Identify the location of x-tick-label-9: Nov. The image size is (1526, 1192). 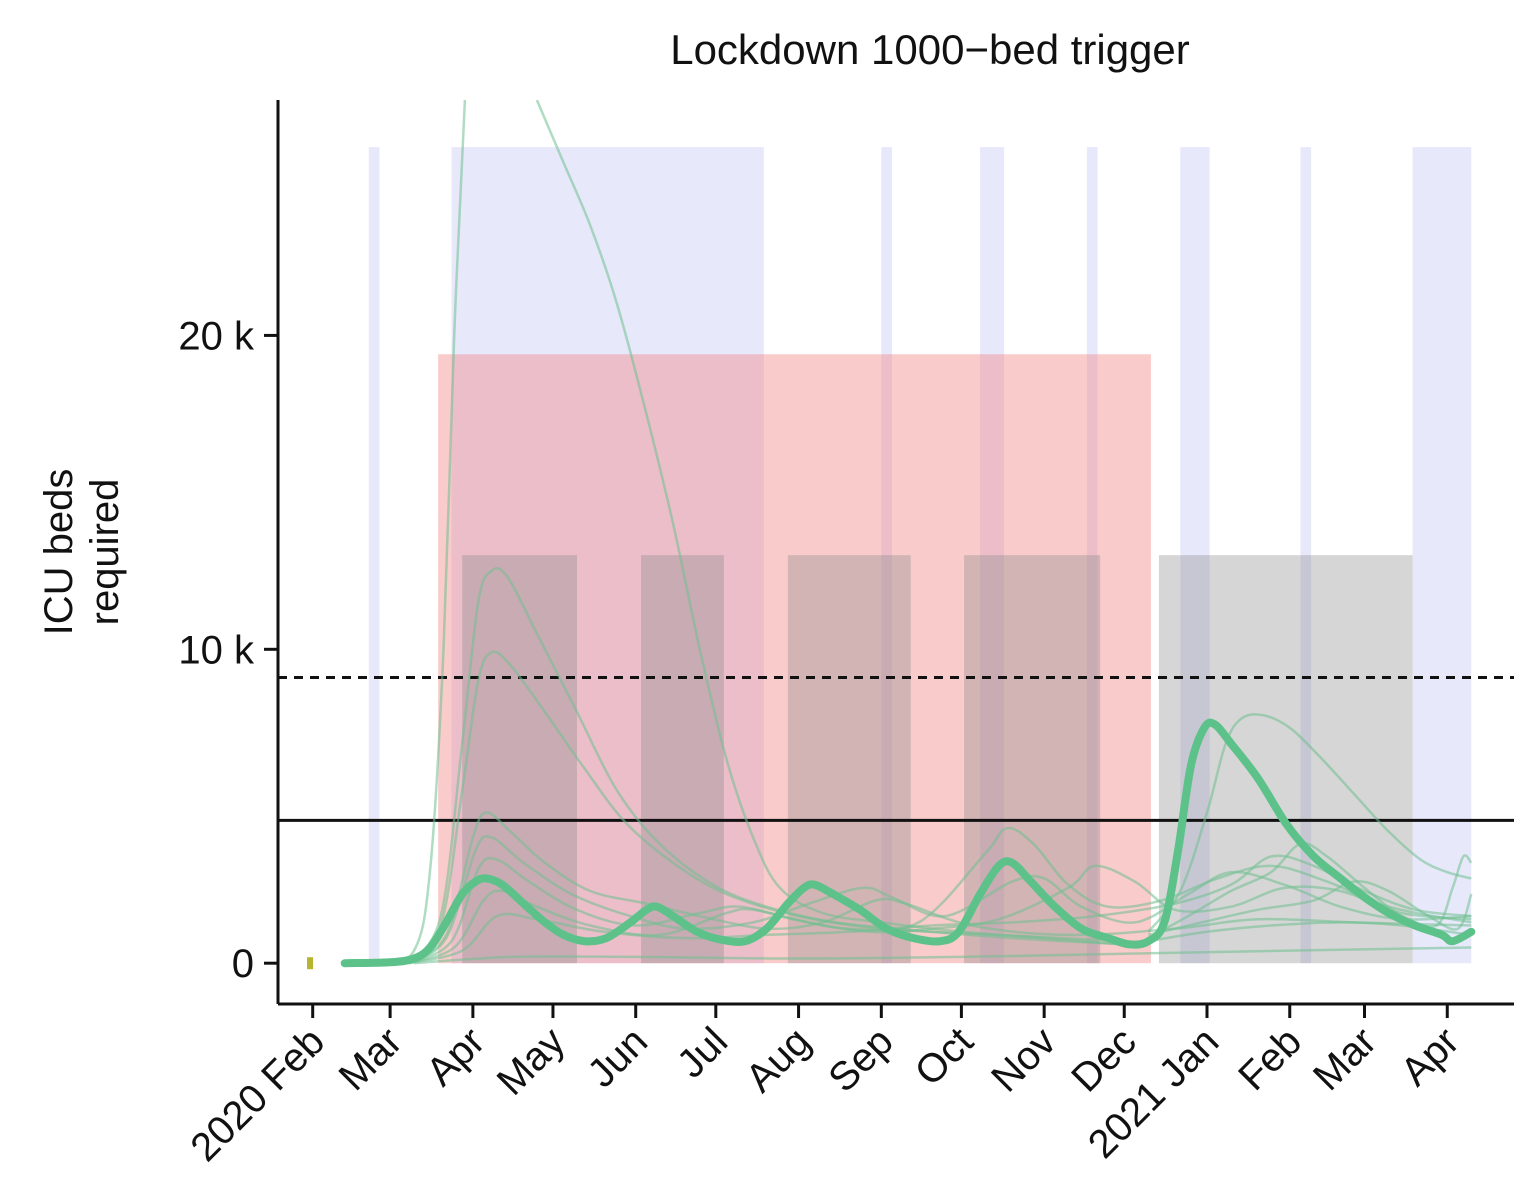
(1023, 1059).